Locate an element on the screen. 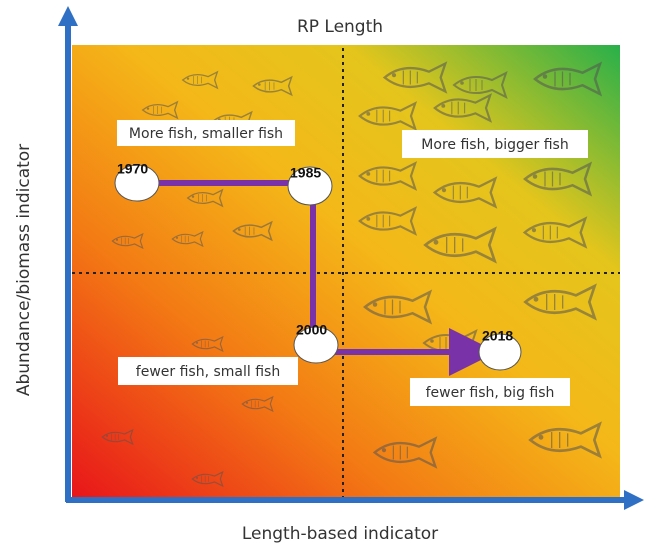  x-axis-arrow is located at coordinates (634, 500).